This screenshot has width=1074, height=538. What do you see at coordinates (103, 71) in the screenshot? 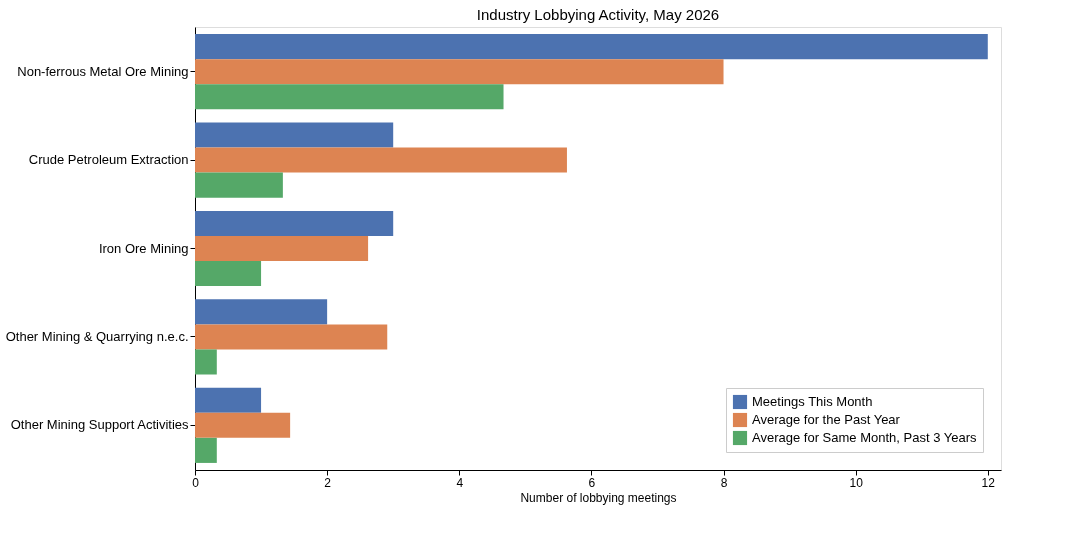
I see `y-tick-label: Non-ferrous Metal Ore Mining` at bounding box center [103, 71].